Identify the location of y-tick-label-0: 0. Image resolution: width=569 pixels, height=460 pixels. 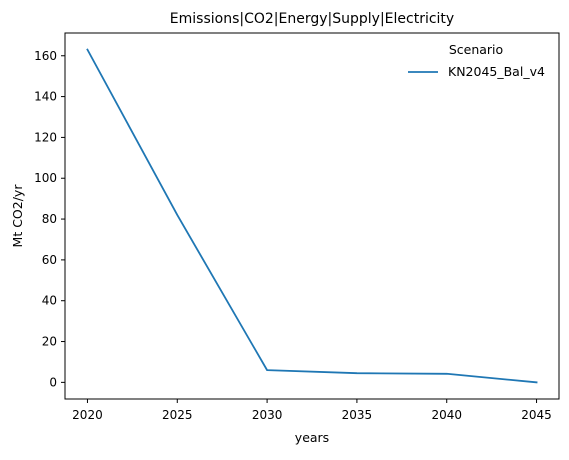
(53, 382).